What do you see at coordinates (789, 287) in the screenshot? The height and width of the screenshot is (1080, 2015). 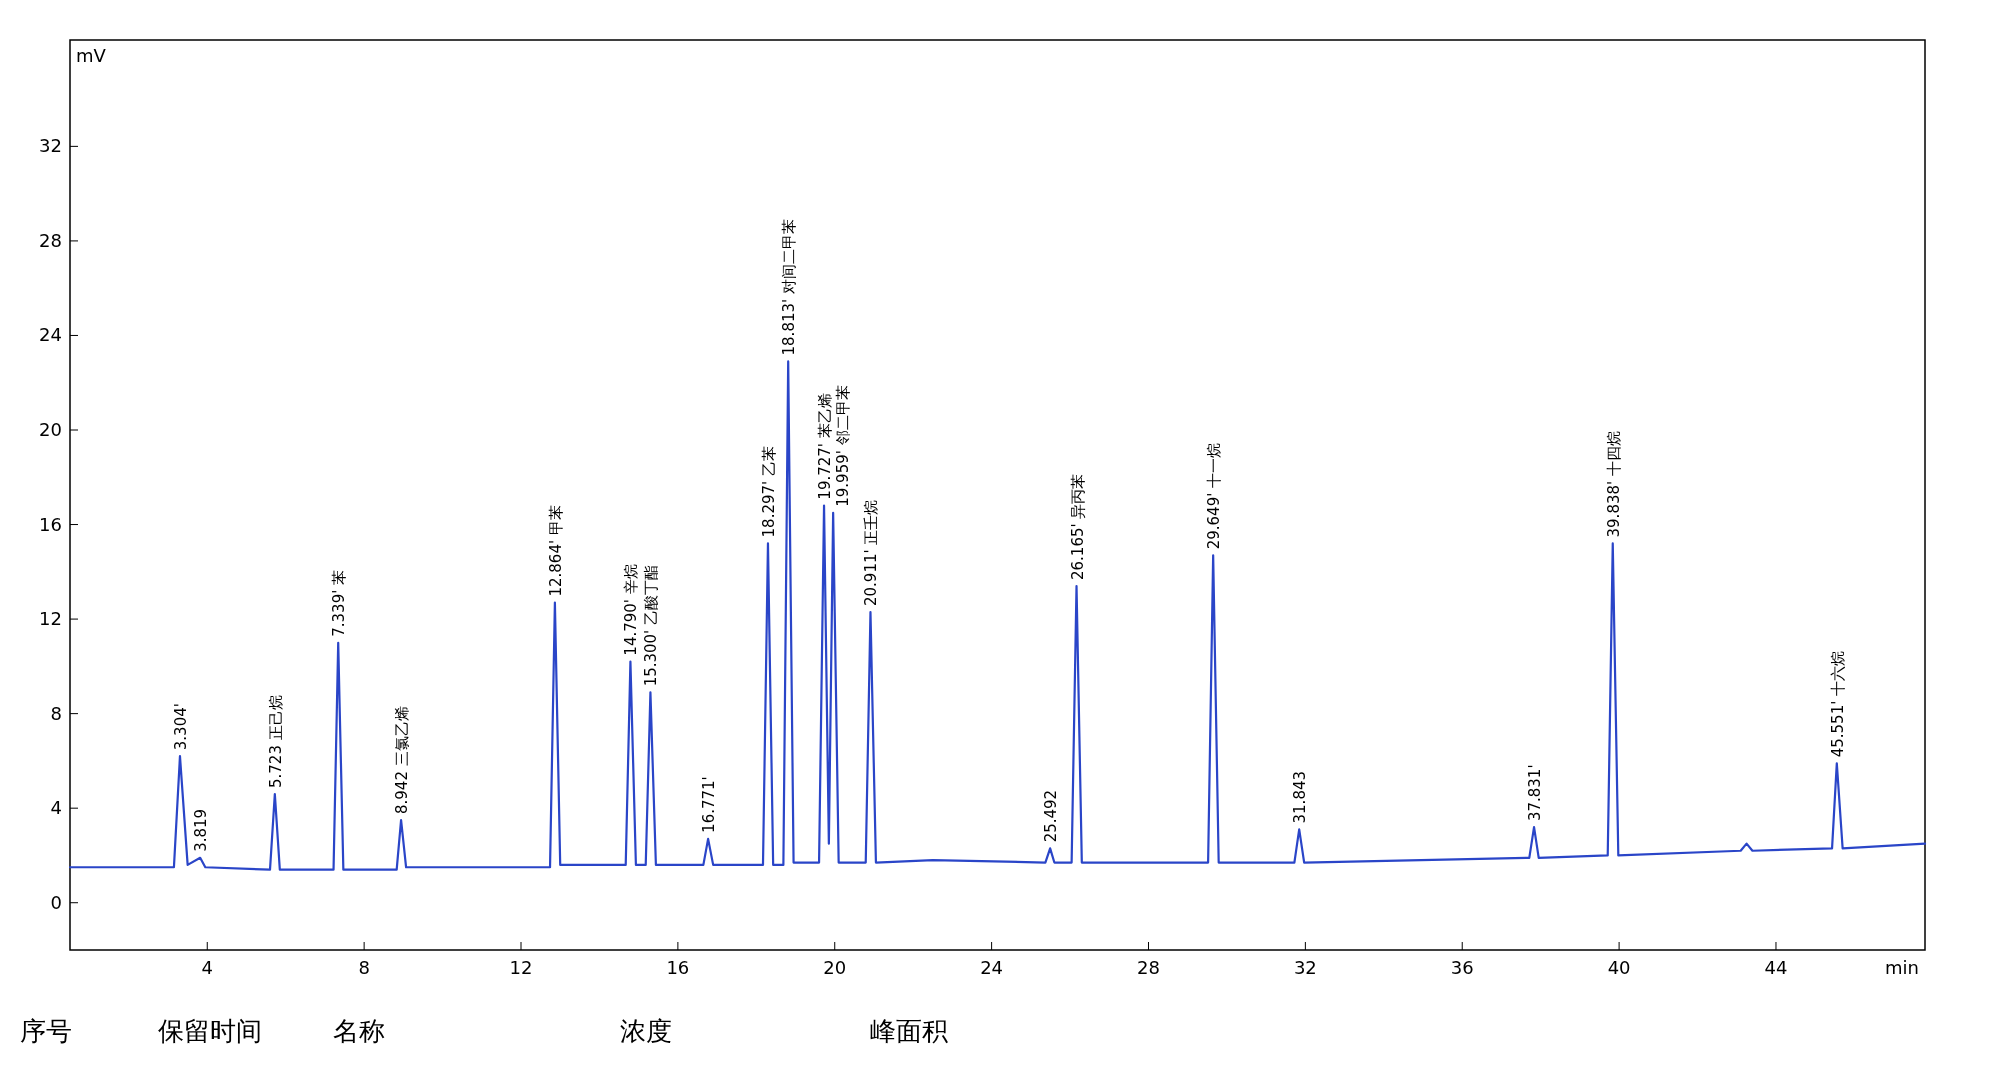 I see `annotation: 18.813' 对间二甲苯` at bounding box center [789, 287].